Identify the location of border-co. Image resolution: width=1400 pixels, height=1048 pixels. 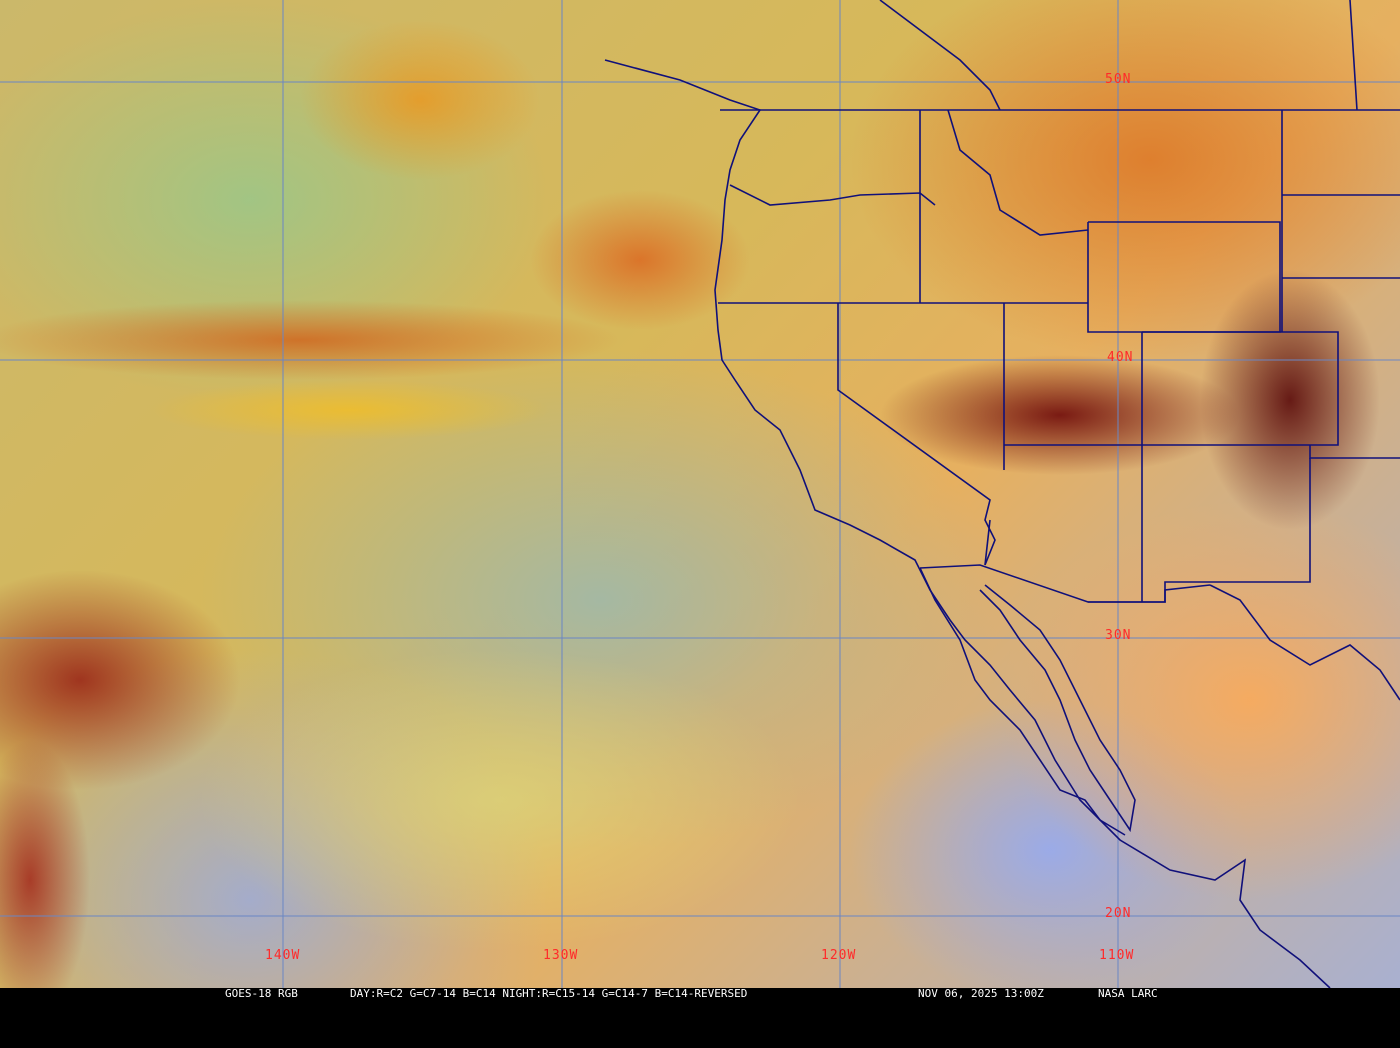
(1171, 388).